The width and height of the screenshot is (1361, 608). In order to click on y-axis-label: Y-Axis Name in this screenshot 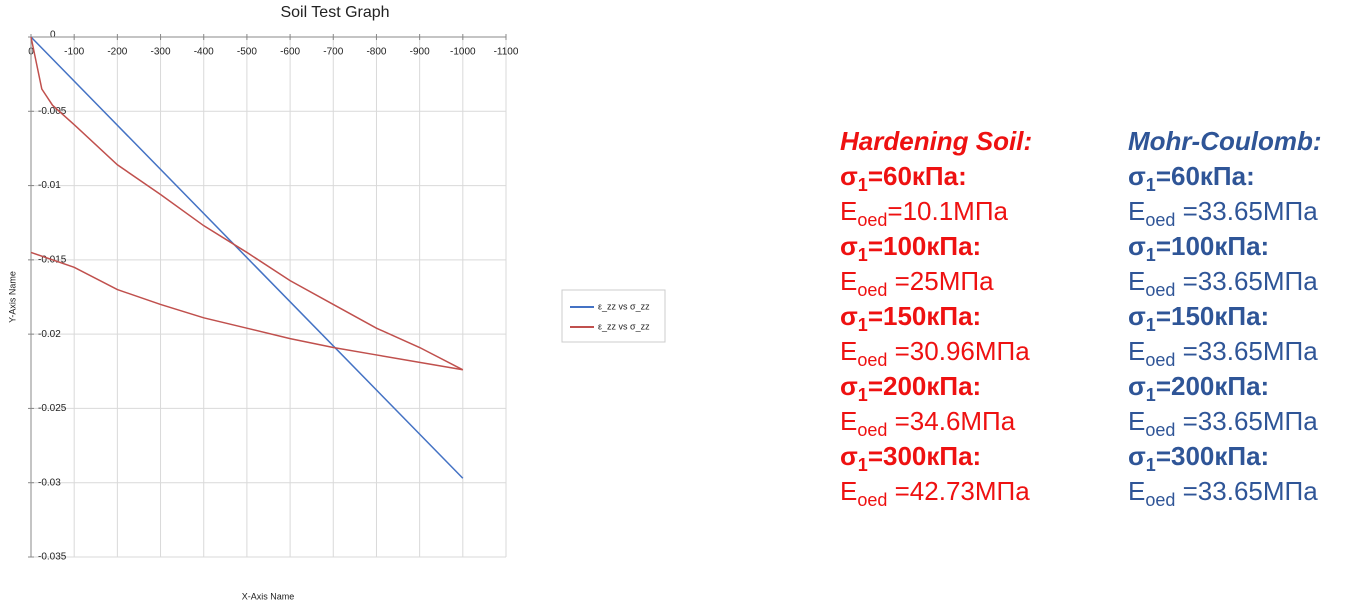, I will do `click(12, 297)`.